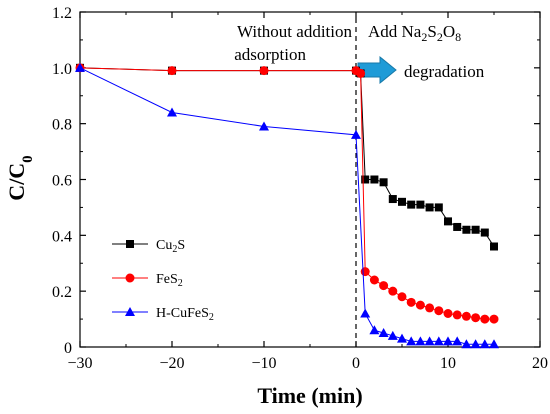  I want to click on legend-label-base: FeS, so click(167, 279).